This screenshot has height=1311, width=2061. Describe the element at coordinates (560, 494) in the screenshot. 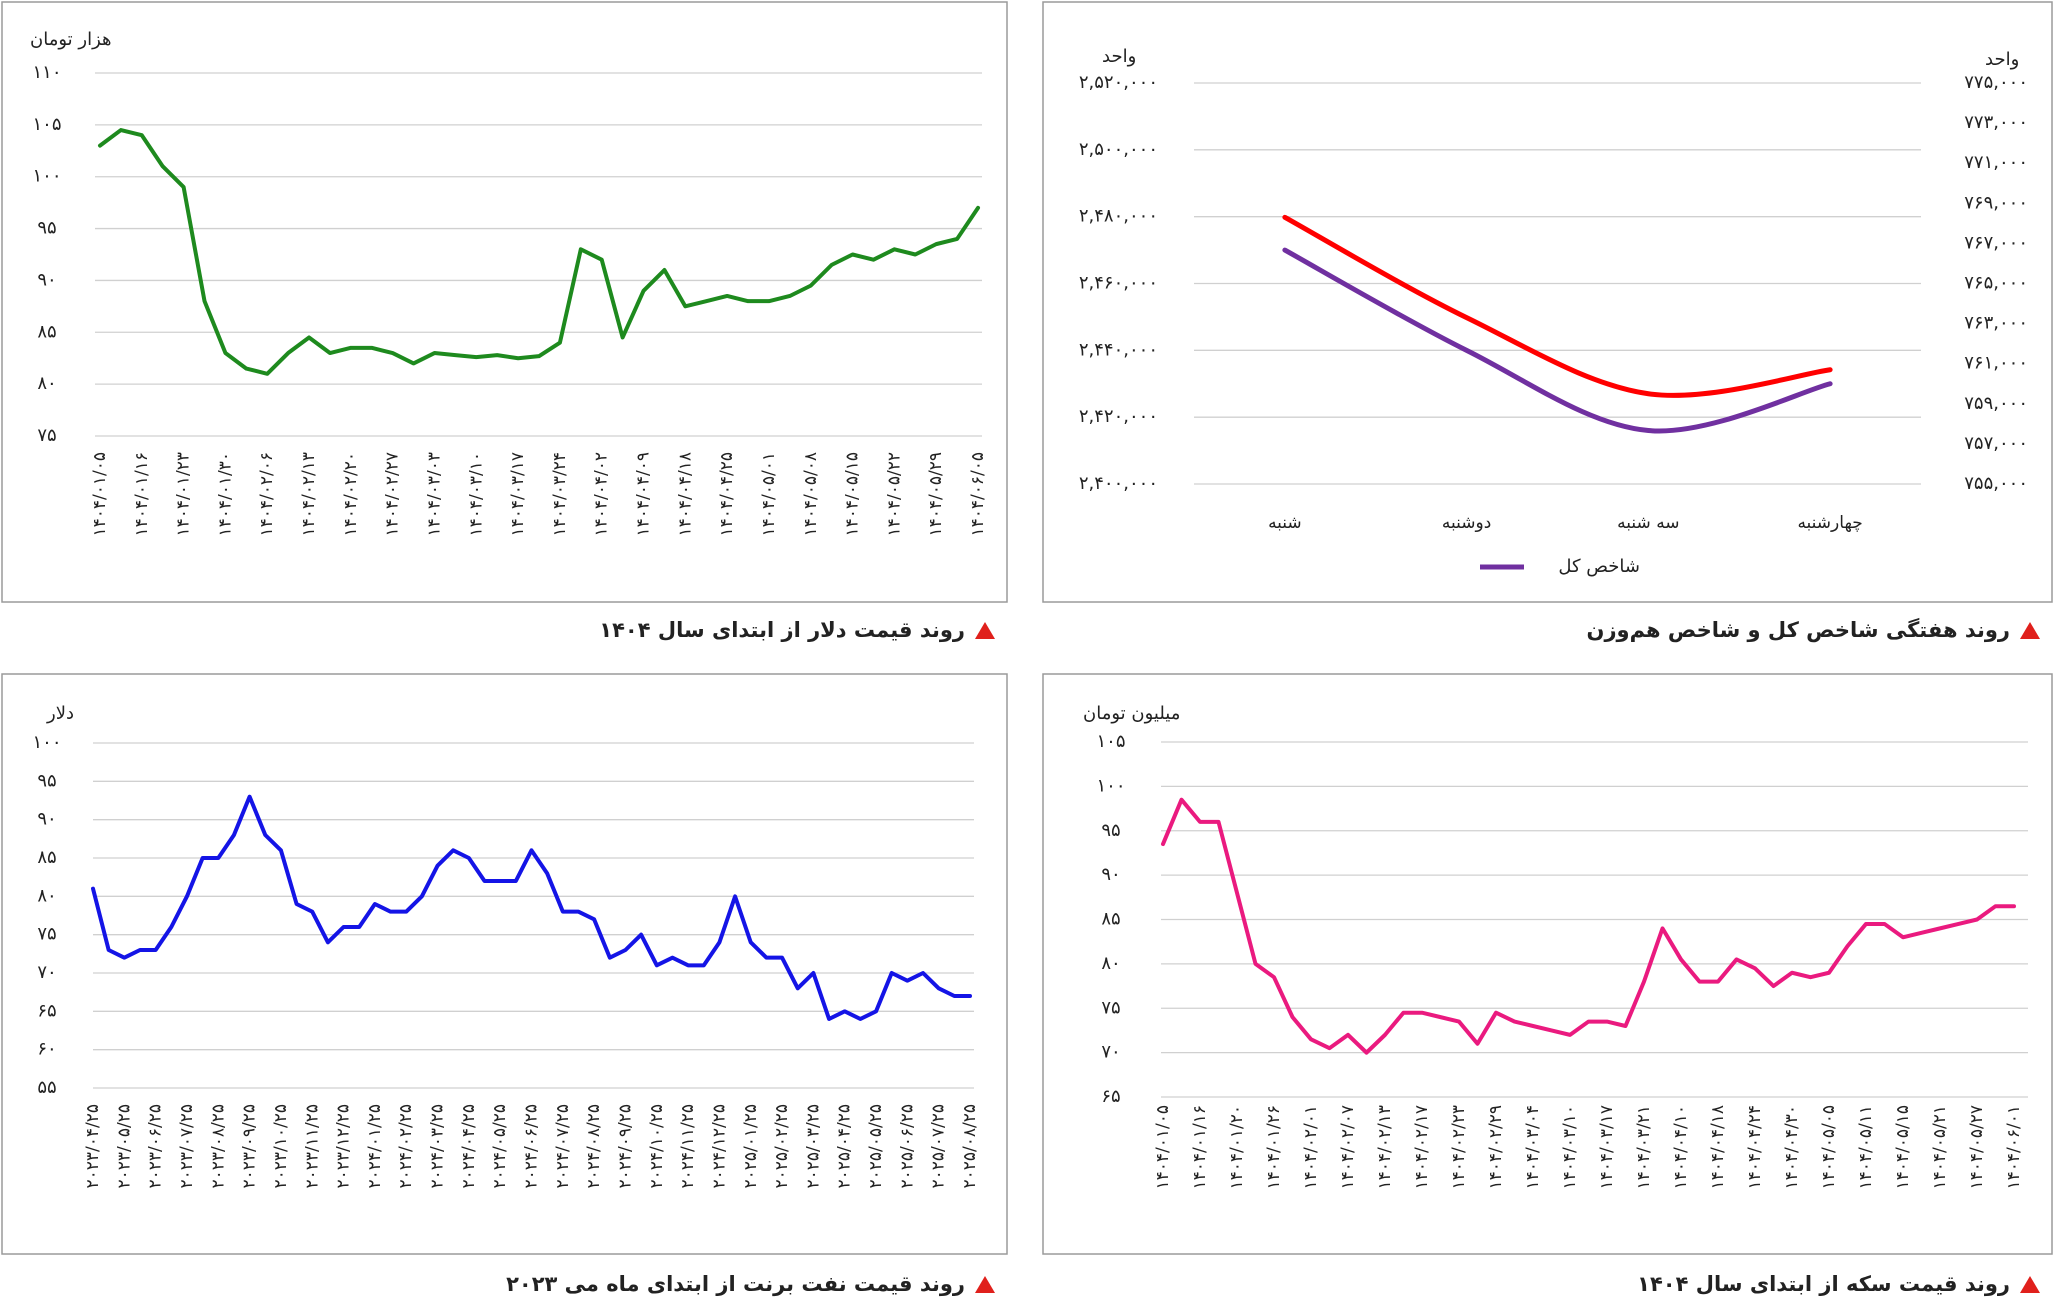

I see `x-tick-label: ۱۴۰۴/۰۳/۲۴` at that location.